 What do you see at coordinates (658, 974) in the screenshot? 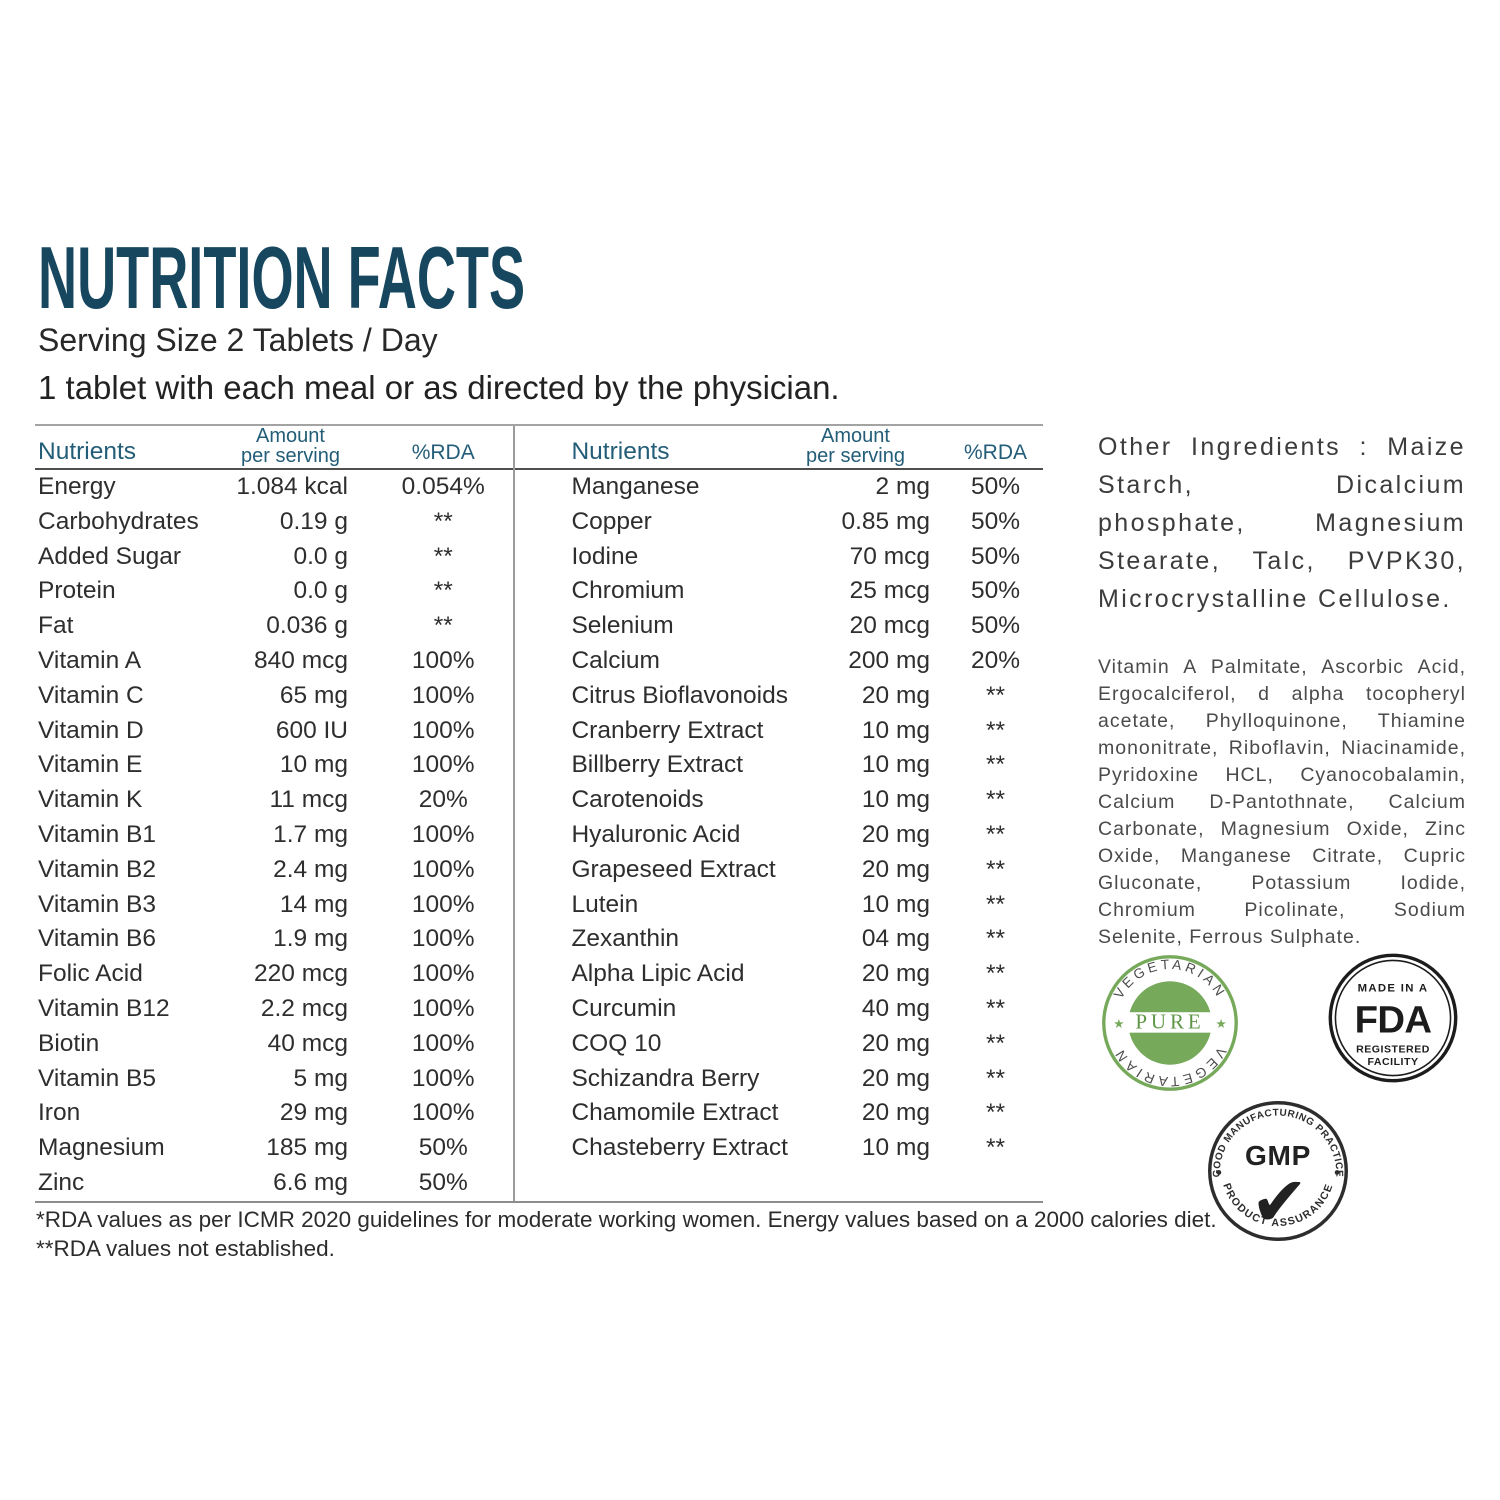
I see `cell-name: Alpha Lipic Acid` at bounding box center [658, 974].